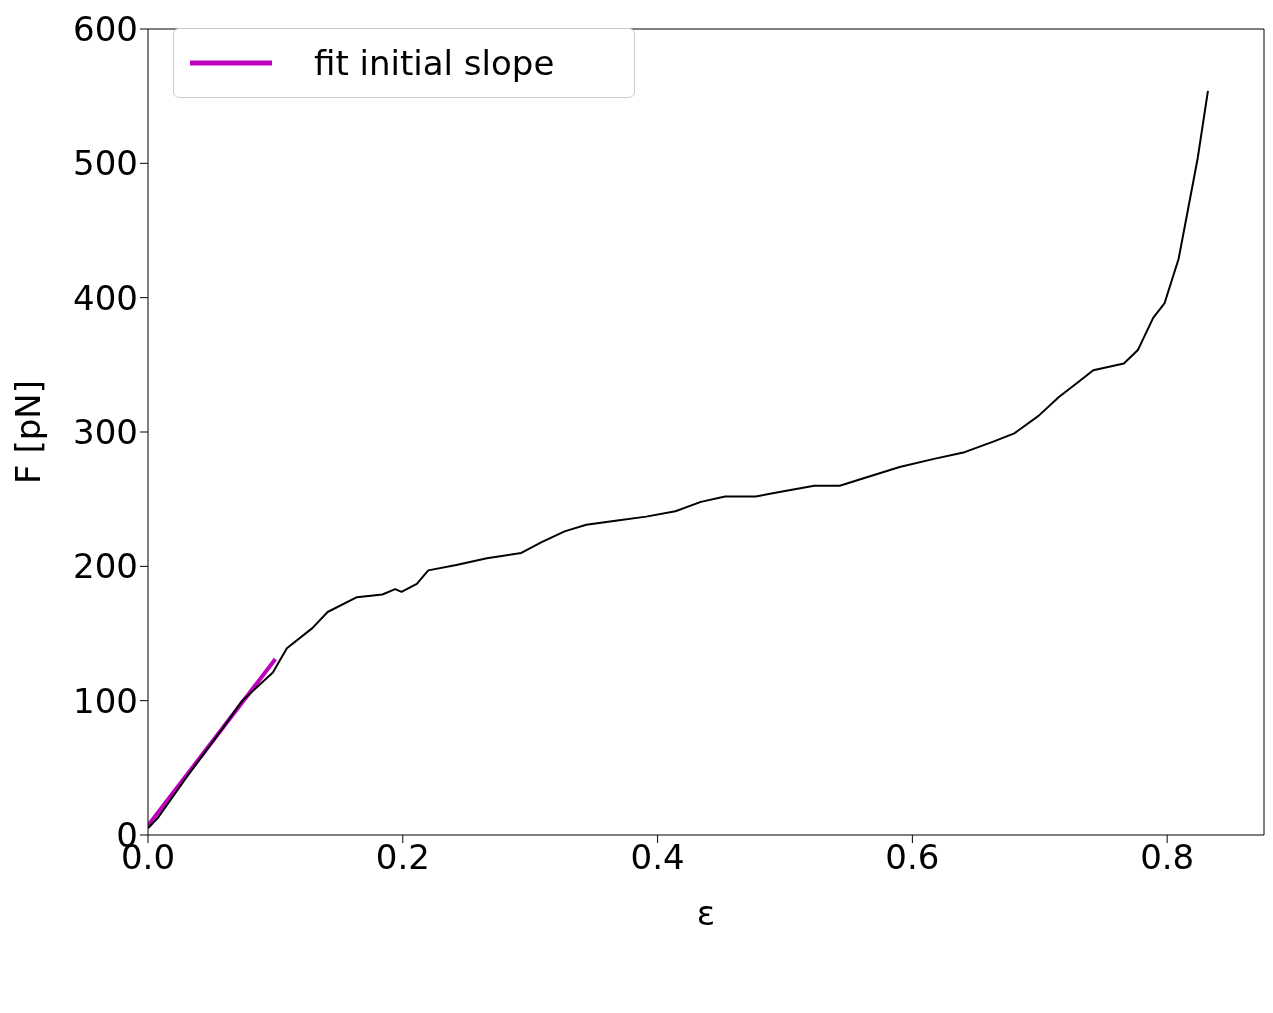  What do you see at coordinates (912, 857) in the screenshot?
I see `x-tick-label: 0.6` at bounding box center [912, 857].